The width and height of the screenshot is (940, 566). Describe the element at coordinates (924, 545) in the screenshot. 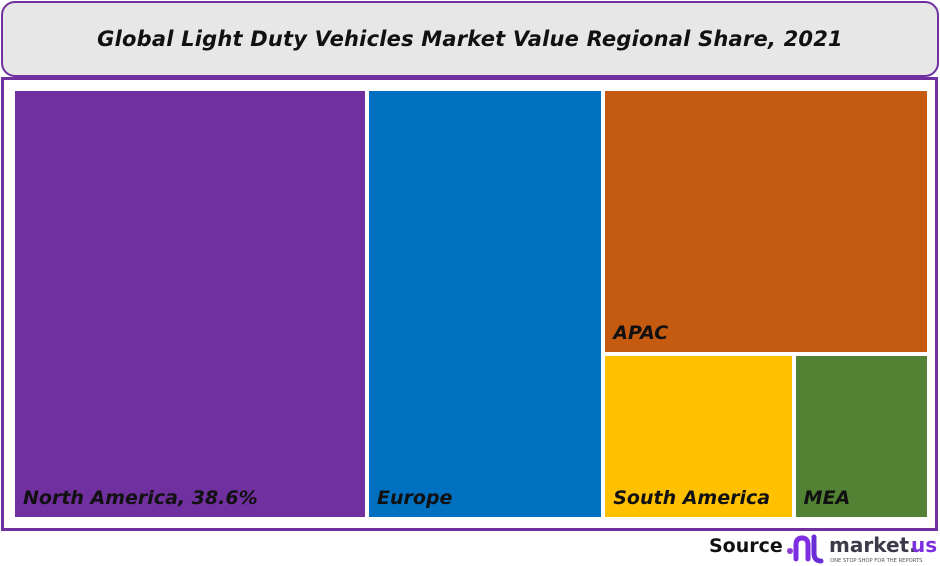

I see `svg-text: us` at that location.